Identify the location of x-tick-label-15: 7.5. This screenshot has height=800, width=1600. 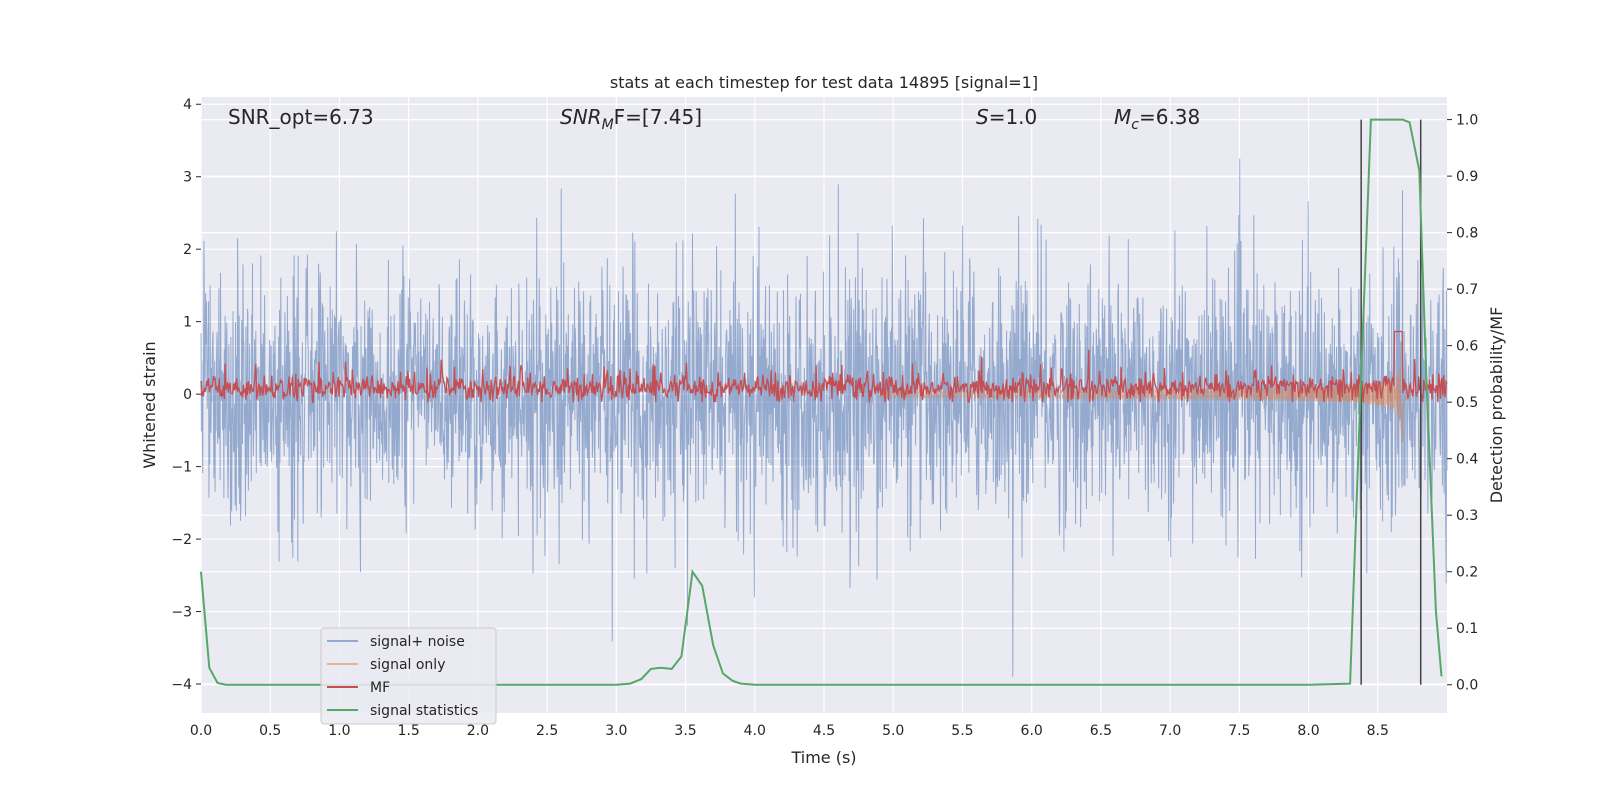
(1239, 731).